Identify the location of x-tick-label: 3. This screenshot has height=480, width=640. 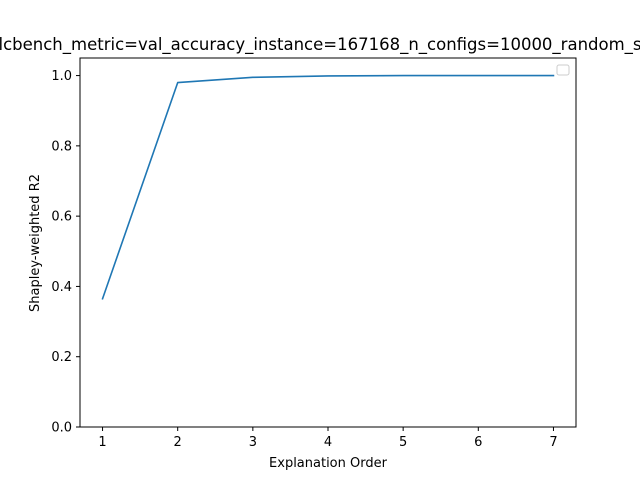
(253, 442).